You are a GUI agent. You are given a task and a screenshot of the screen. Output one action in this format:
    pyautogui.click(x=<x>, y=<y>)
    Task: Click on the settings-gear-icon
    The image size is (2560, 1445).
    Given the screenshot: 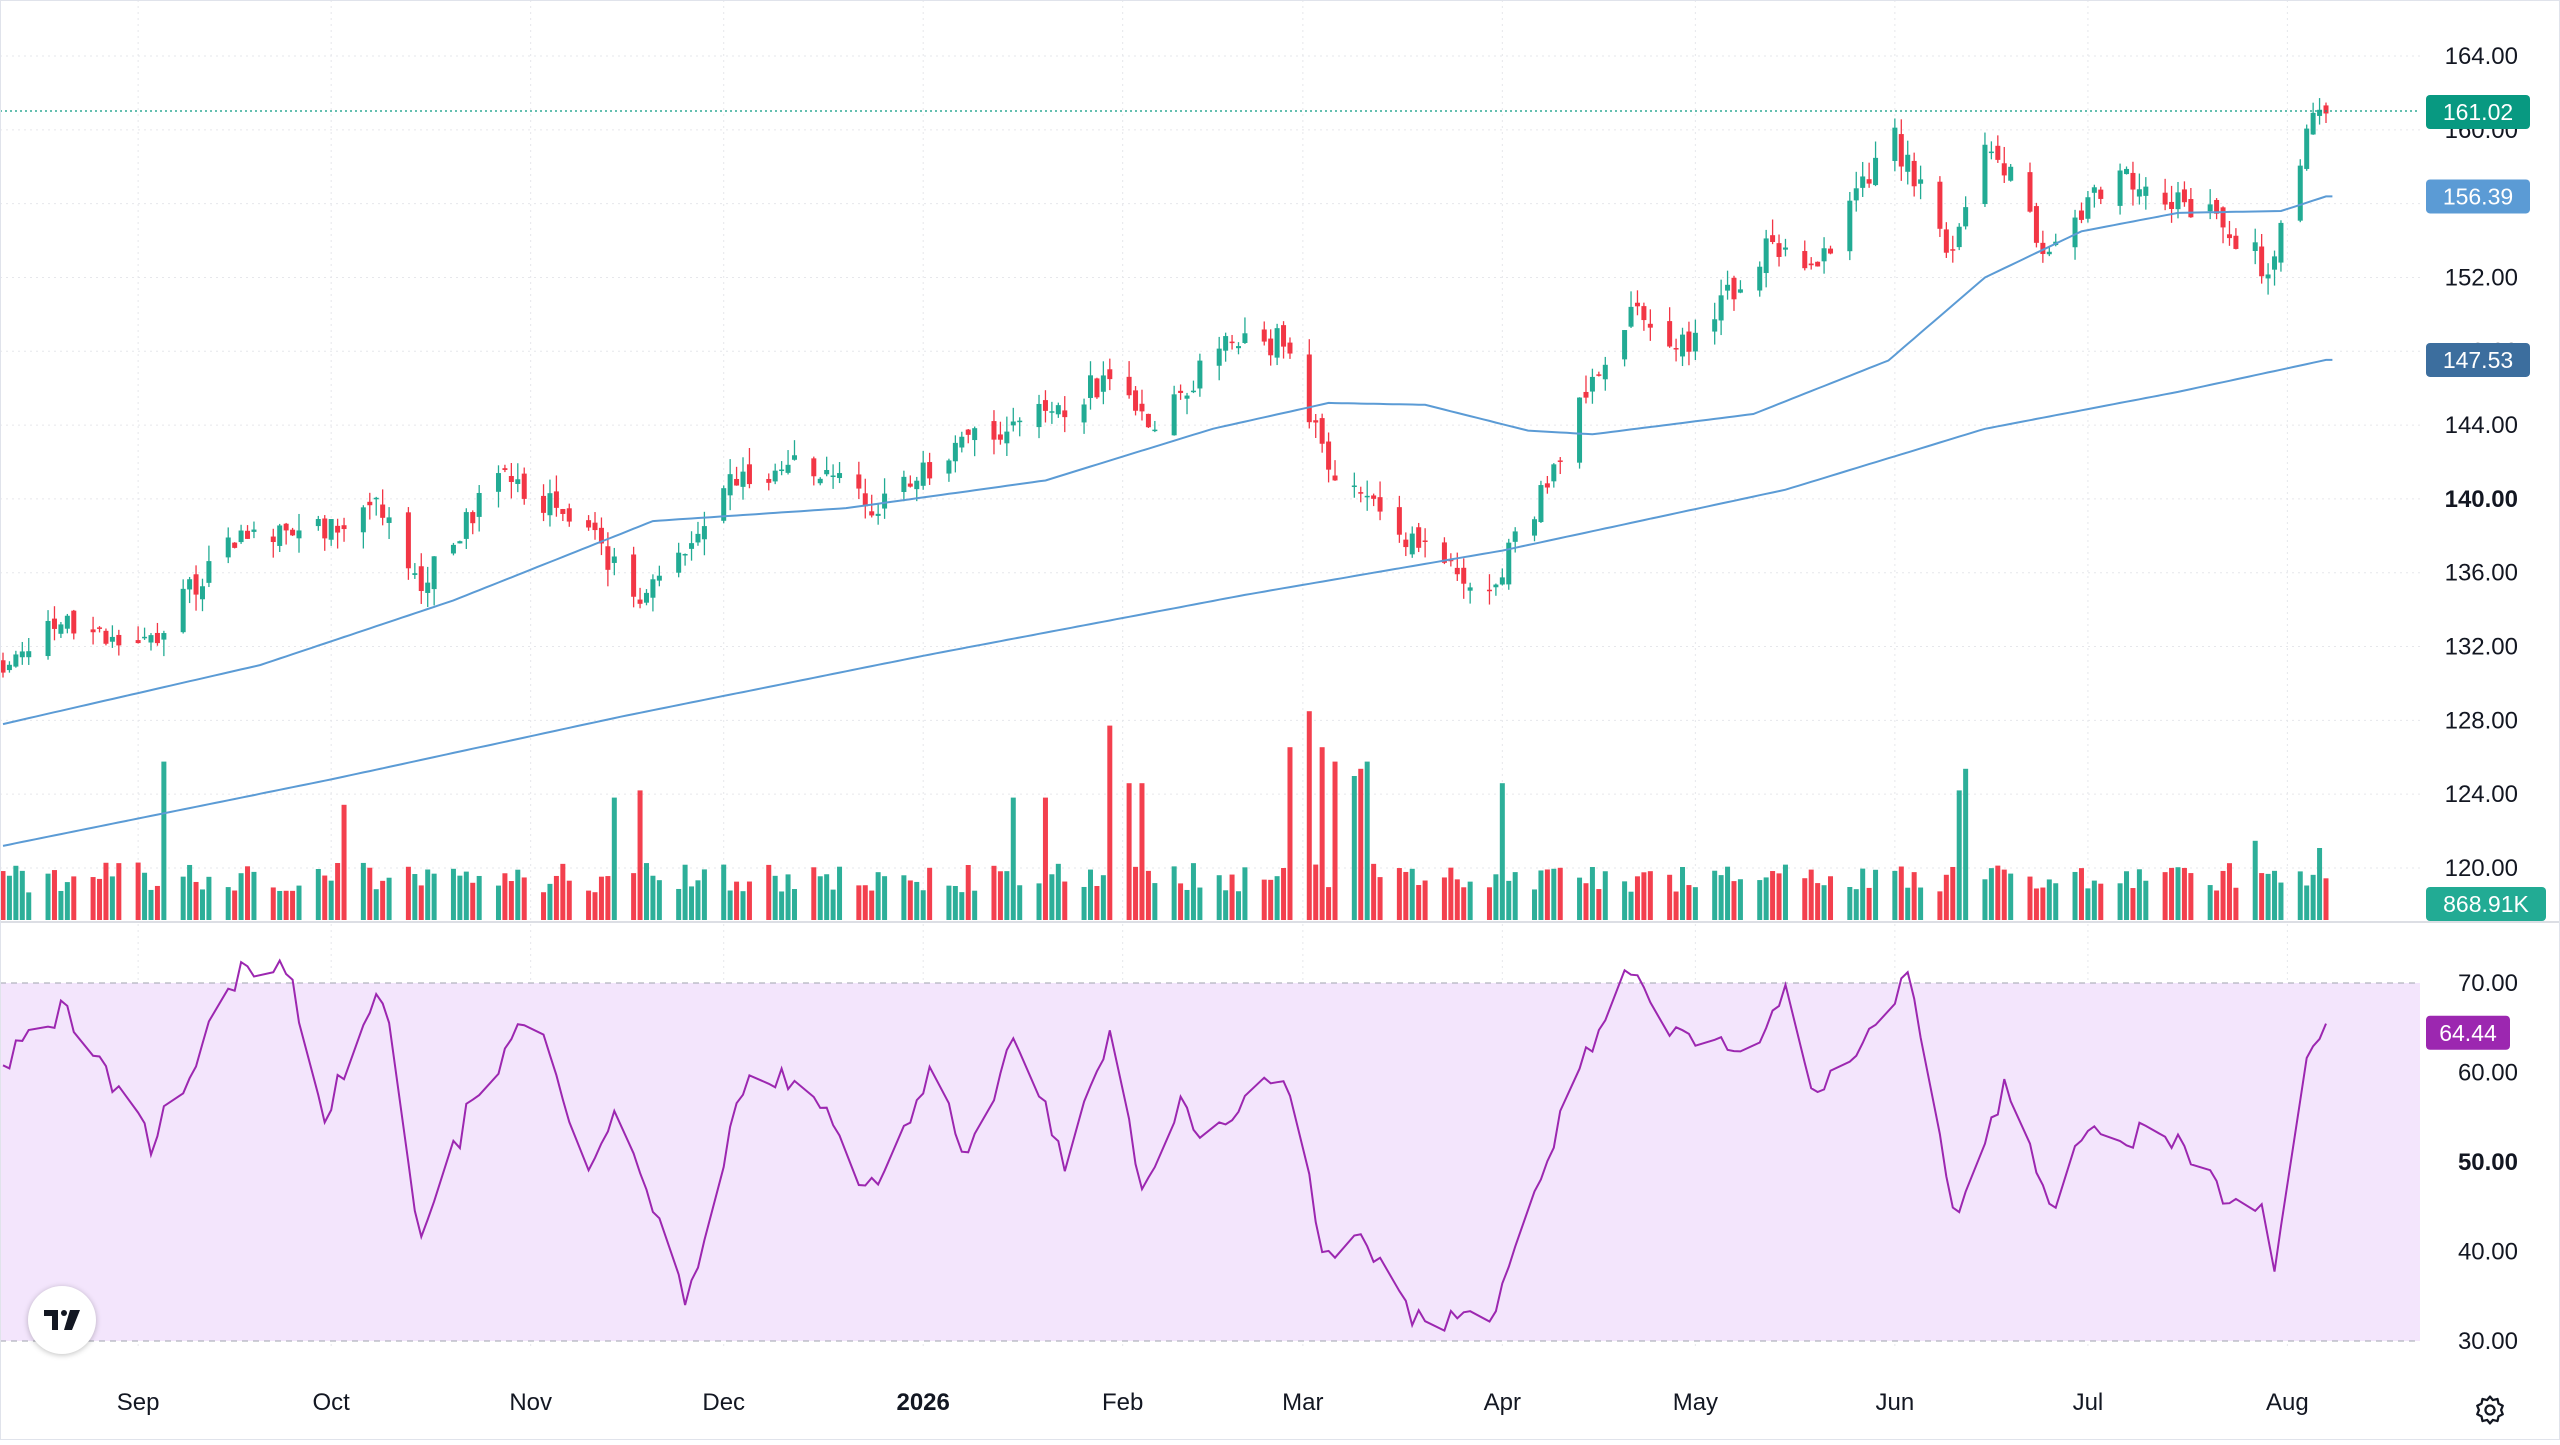 What is the action you would take?
    pyautogui.click(x=2490, y=1410)
    